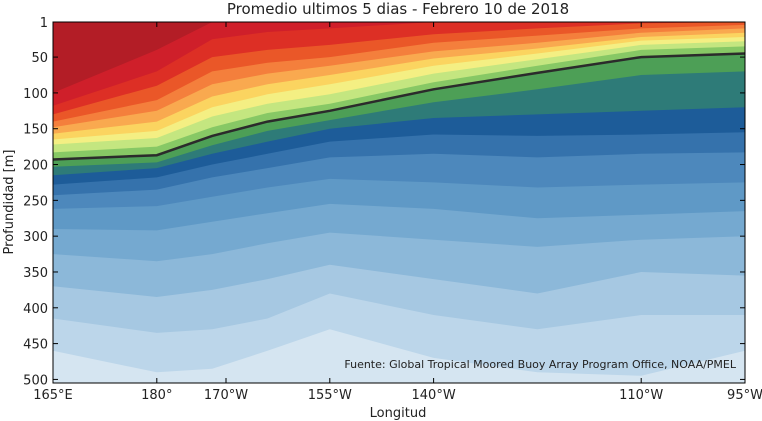  I want to click on y-tick-label: 1, so click(44, 23).